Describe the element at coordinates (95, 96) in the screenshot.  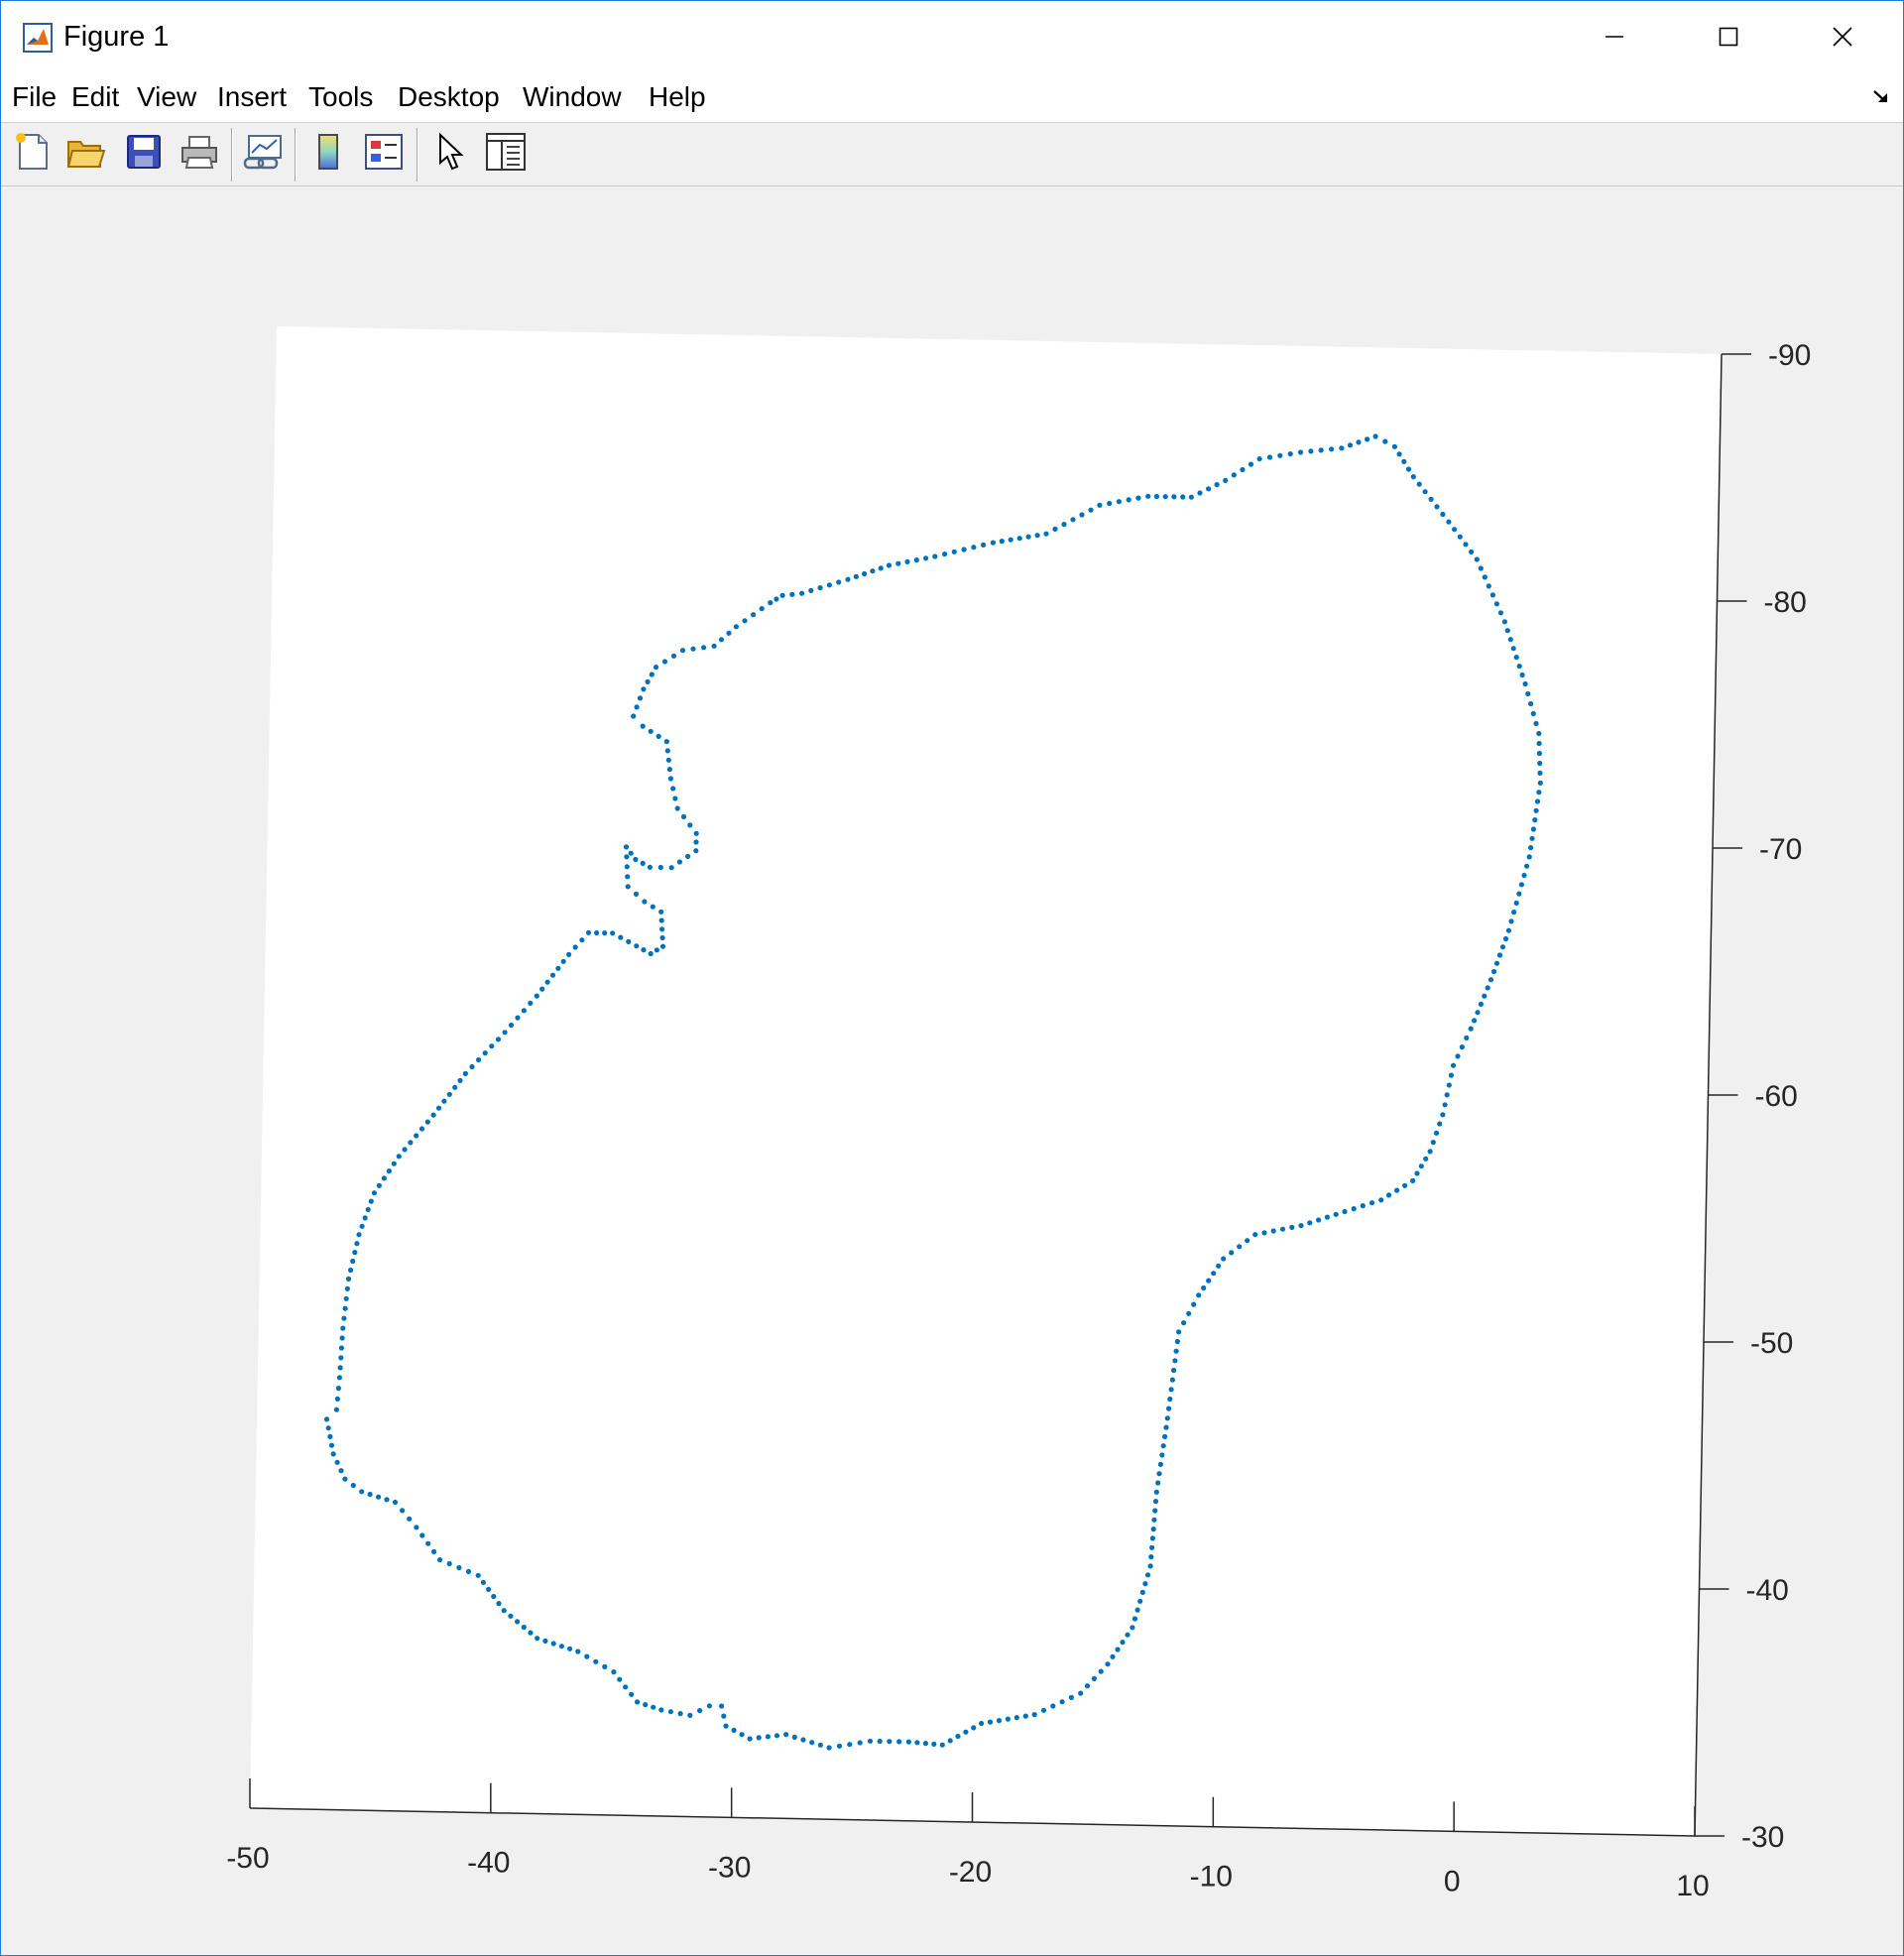
I see `menu-edit: Edit` at that location.